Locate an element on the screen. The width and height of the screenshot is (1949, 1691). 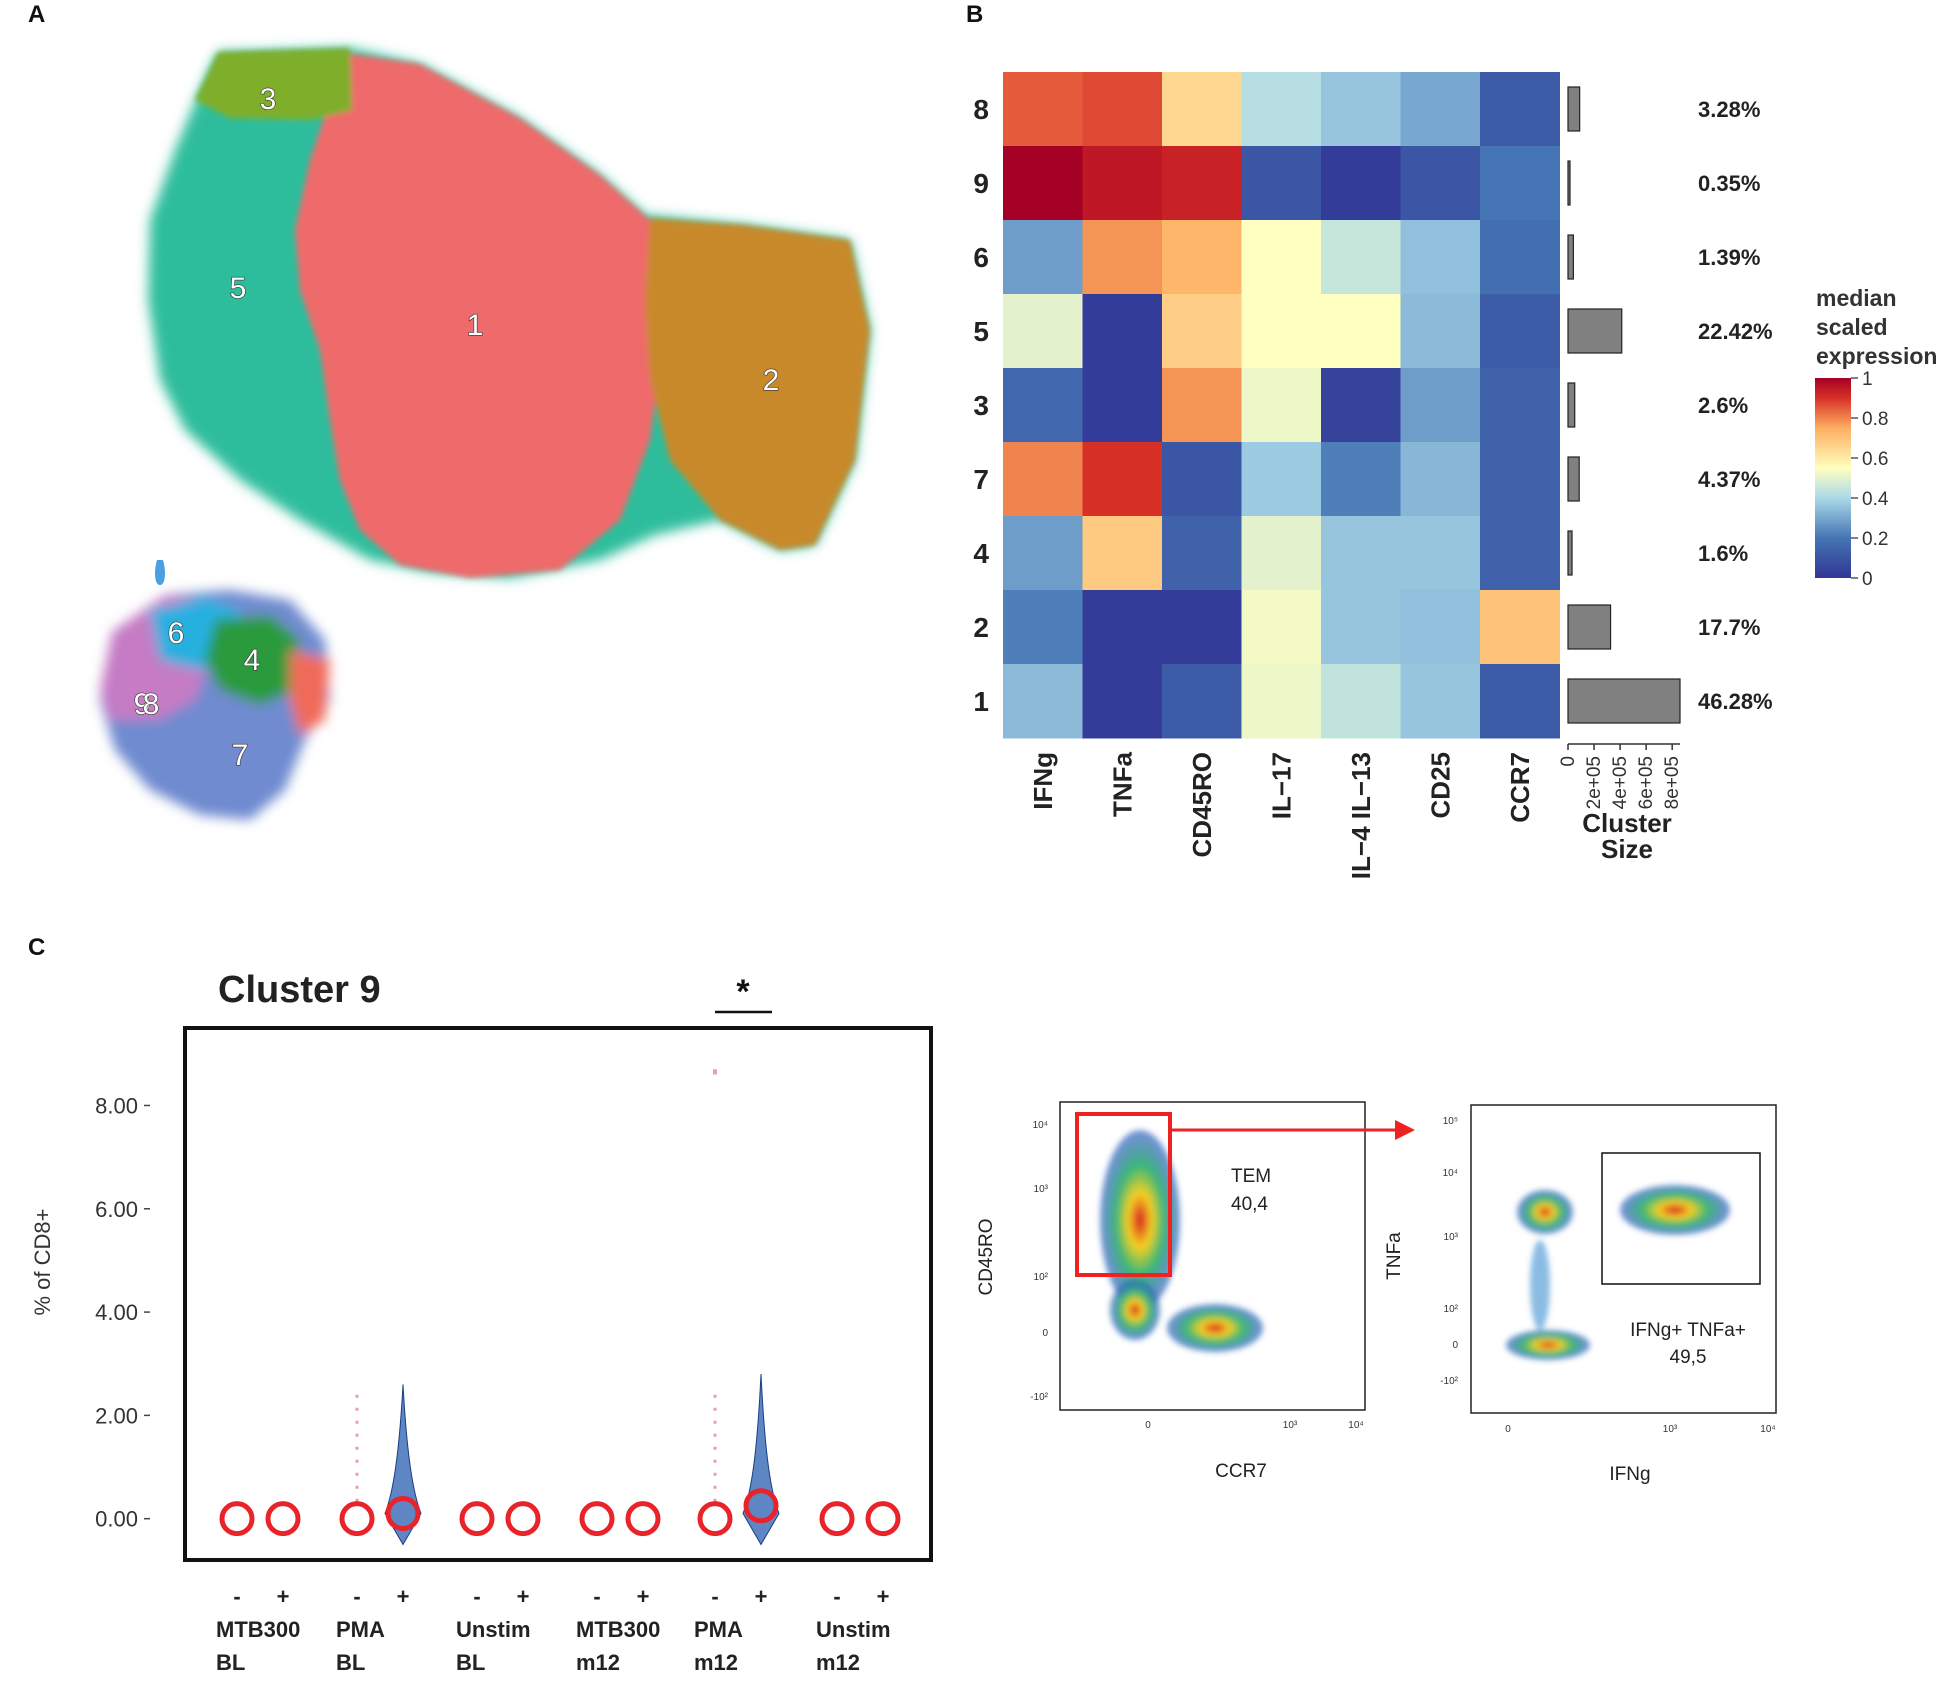
double-gate-value: 49,5 is located at coordinates (1688, 1357).